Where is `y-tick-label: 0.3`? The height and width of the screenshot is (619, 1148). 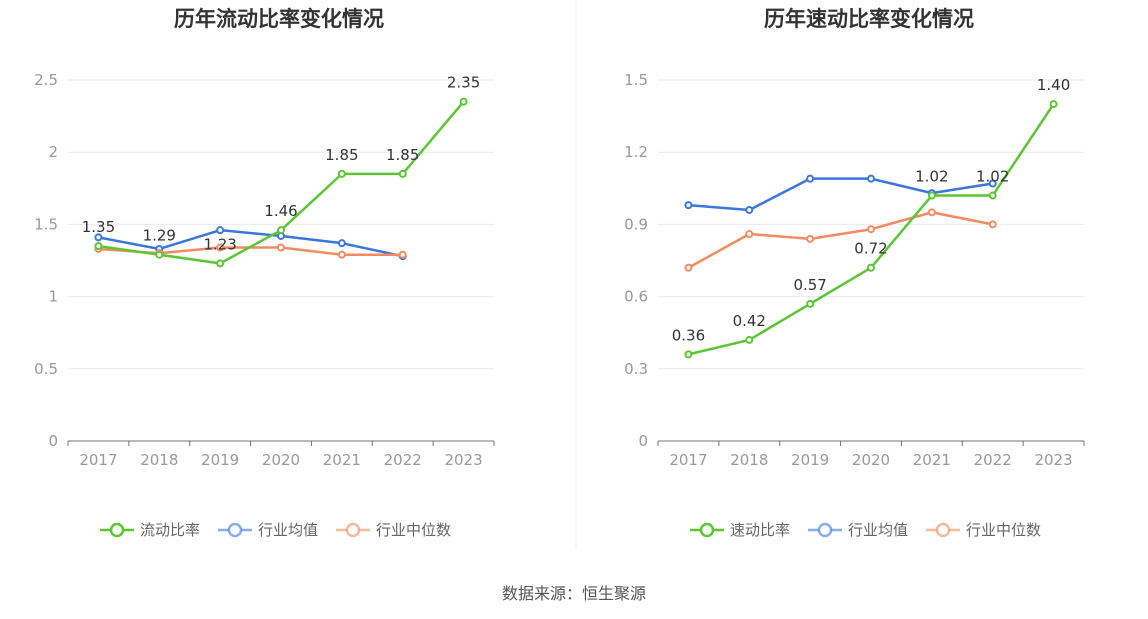
y-tick-label: 0.3 is located at coordinates (636, 369).